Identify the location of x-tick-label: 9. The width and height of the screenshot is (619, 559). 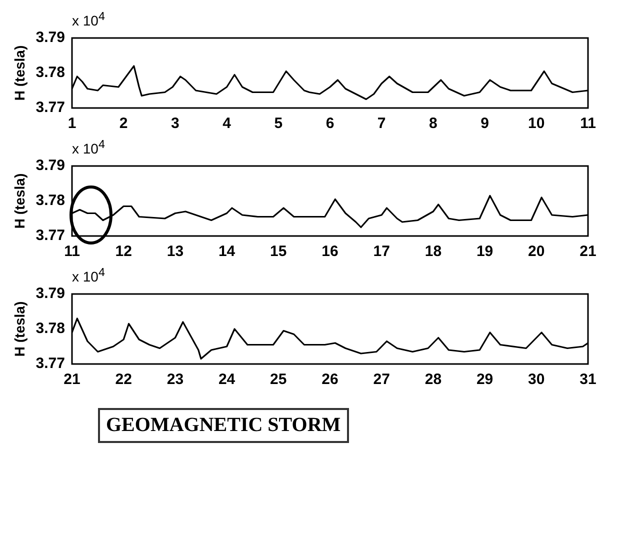
(484, 123).